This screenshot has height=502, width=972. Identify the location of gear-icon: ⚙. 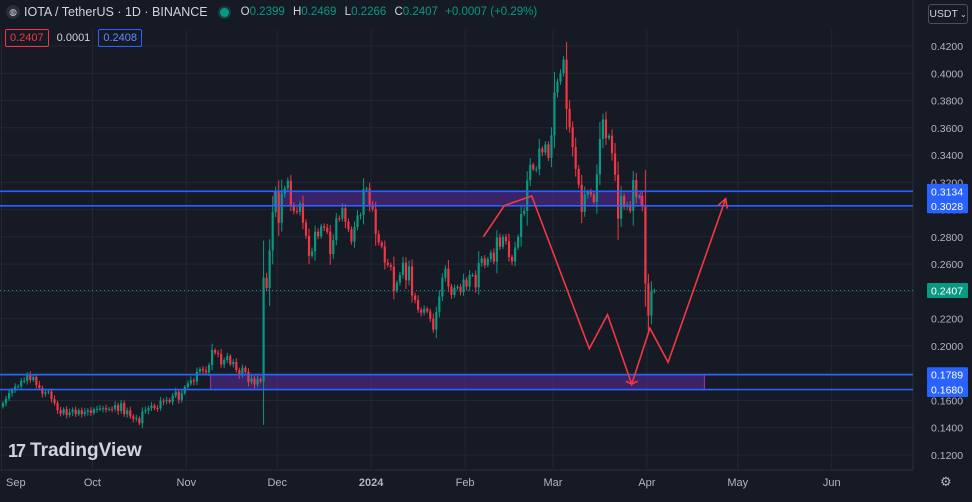
(946, 481).